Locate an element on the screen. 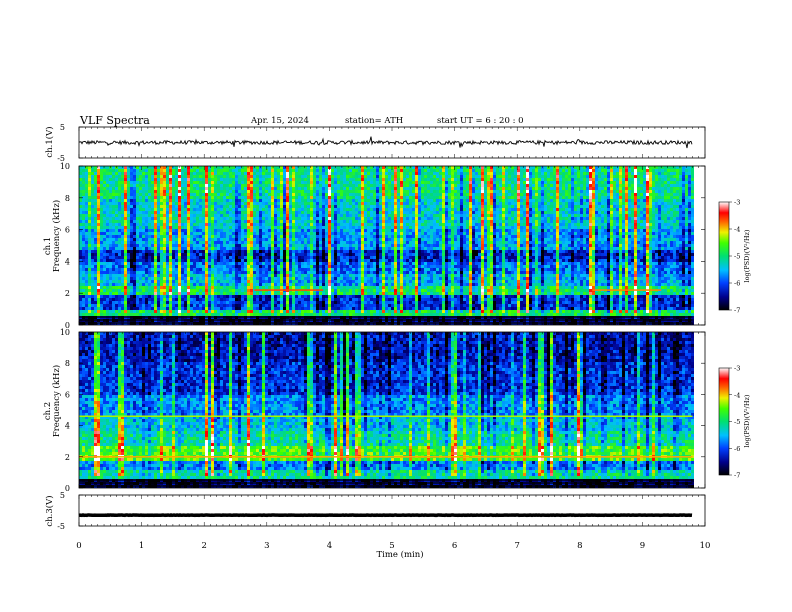  date-label: Apr. 15, 2024 is located at coordinates (279, 121).